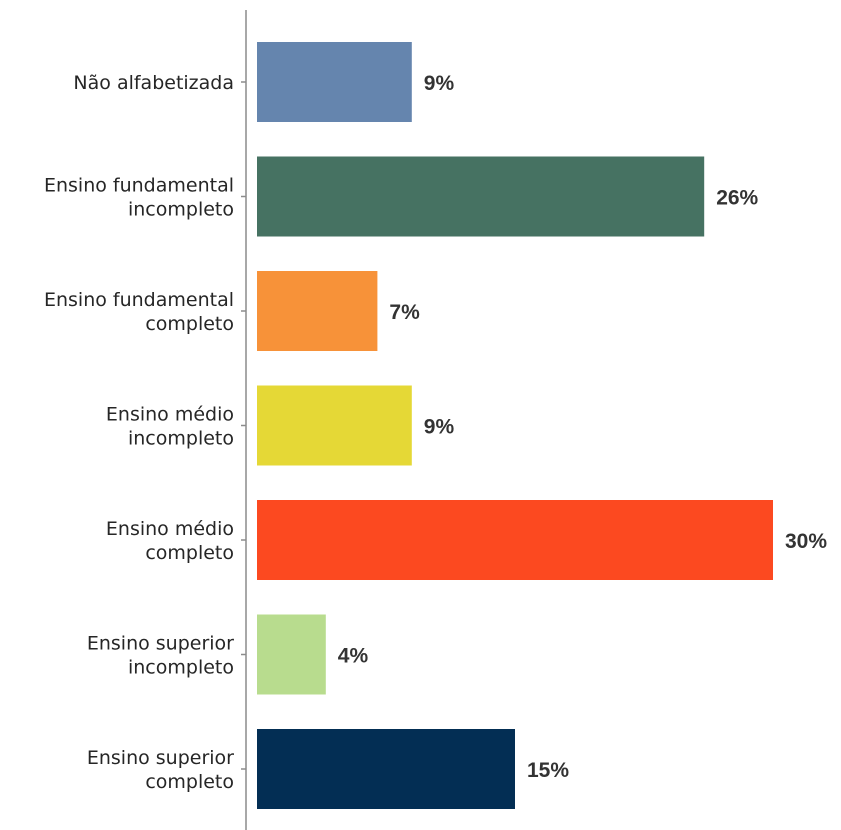 The height and width of the screenshot is (830, 841). What do you see at coordinates (160, 770) in the screenshot?
I see `category-label: Ensino superior completo` at bounding box center [160, 770].